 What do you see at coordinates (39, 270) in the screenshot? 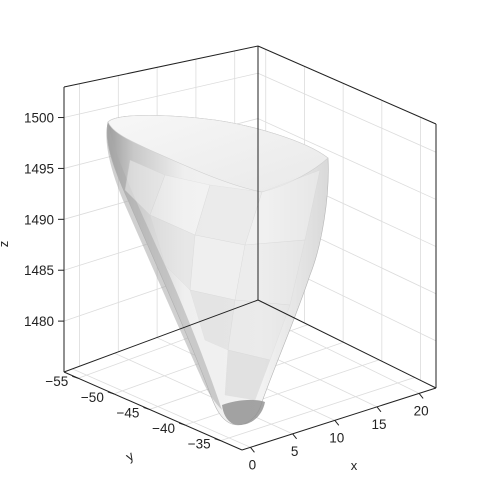
I see `z-tick-label: 1485` at bounding box center [39, 270].